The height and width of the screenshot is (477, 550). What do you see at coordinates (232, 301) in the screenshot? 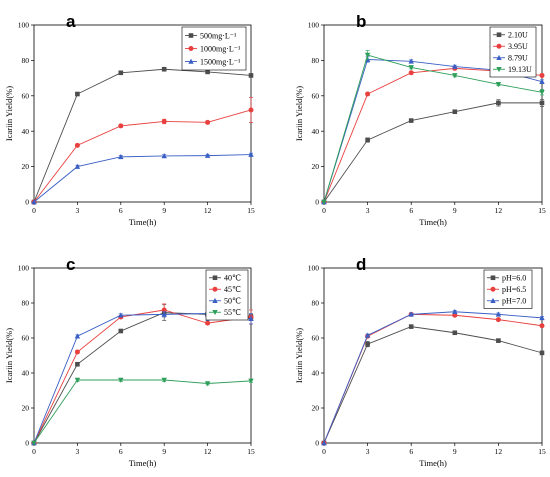
I see `legend-label: 50℃` at bounding box center [232, 301].